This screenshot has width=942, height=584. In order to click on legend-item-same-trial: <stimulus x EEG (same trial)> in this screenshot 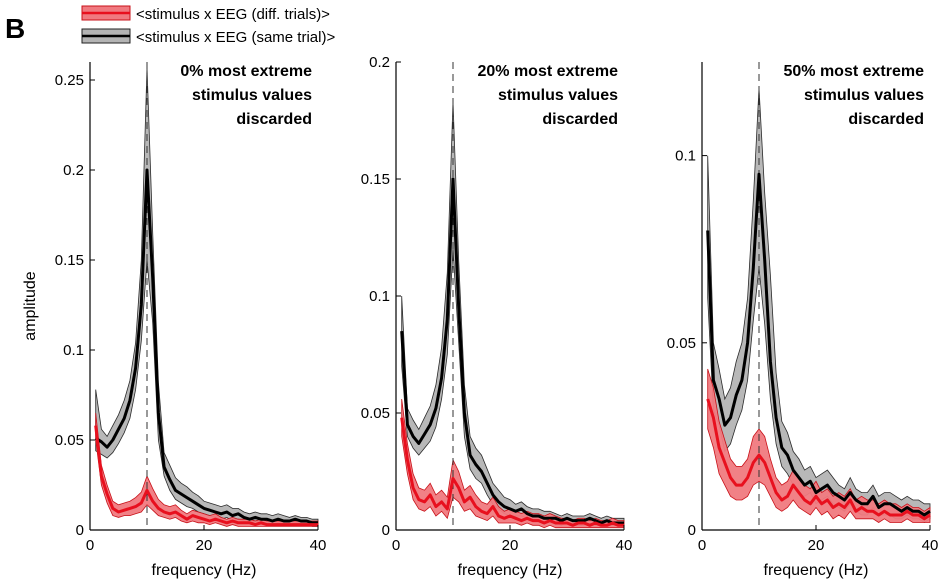, I will do `click(208, 37)`.